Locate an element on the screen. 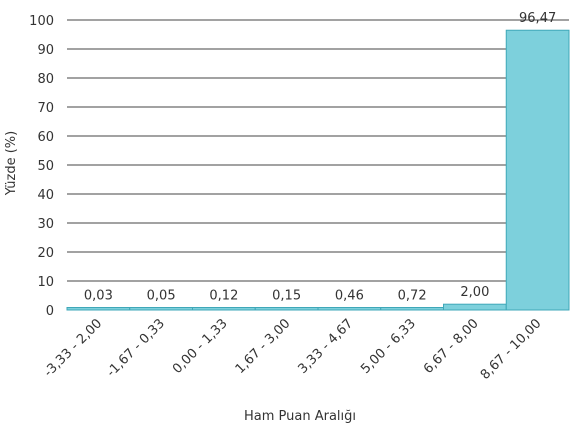 The width and height of the screenshot is (572, 433). x-tick-label: -1,67 - 0,33 is located at coordinates (136, 348).